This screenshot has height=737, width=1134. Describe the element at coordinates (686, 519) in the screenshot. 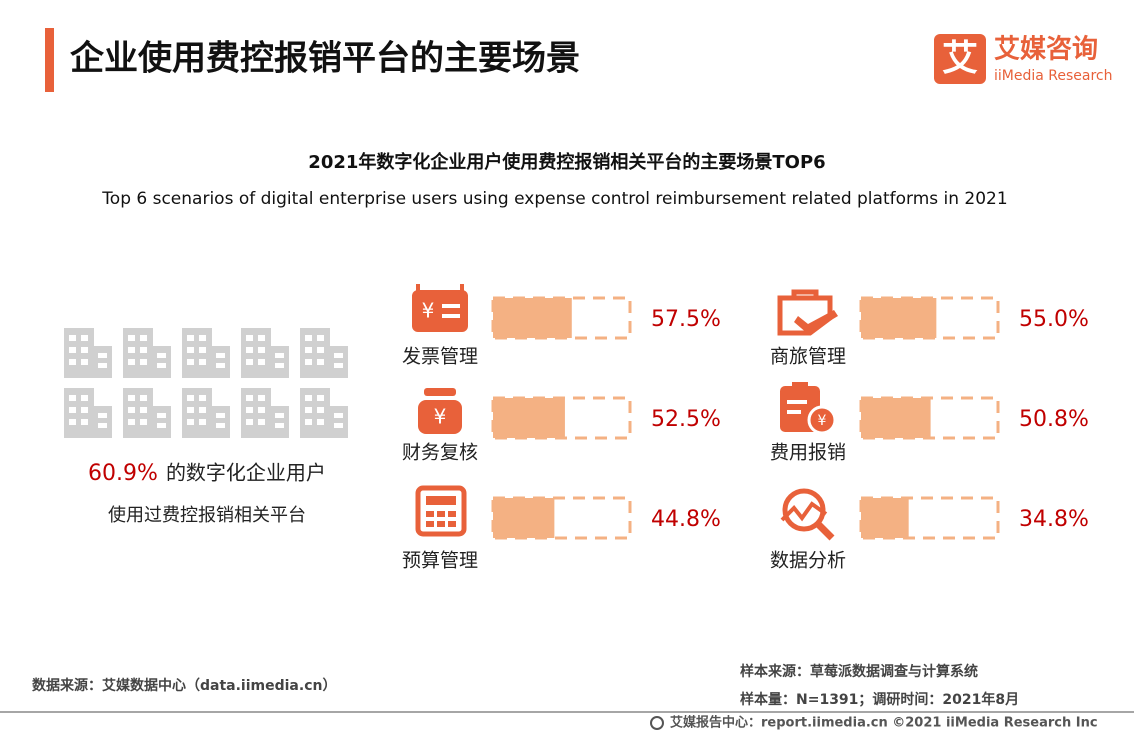

I see `value-label: 44.8%` at that location.